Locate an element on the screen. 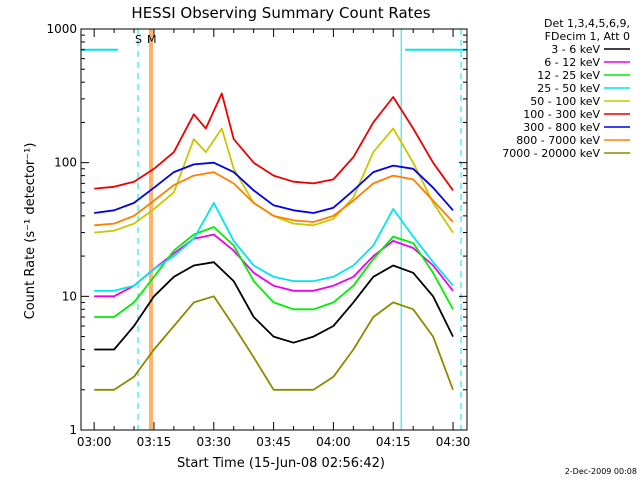 Image resolution: width=640 pixels, height=480 pixels. legend-header-2: FDecim 1, Att 0 is located at coordinates (587, 36).